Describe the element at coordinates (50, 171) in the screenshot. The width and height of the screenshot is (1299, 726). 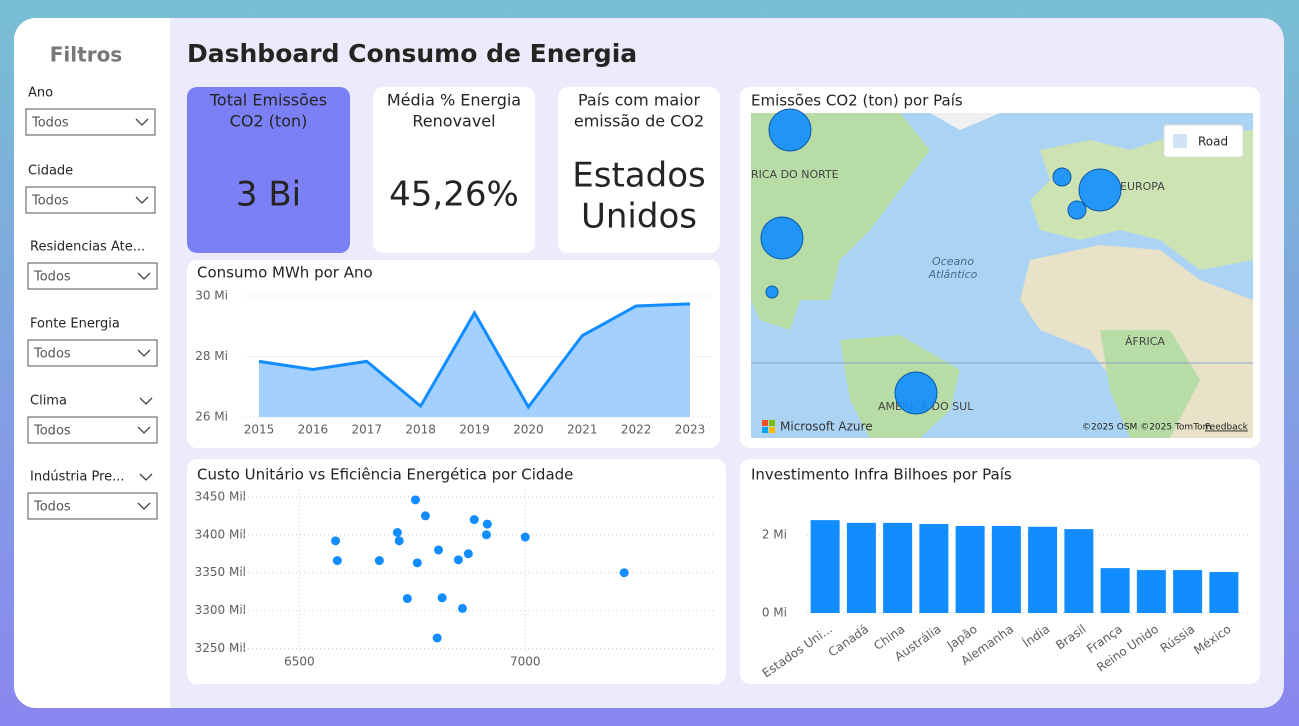
I see `filter-label: Cidade` at that location.